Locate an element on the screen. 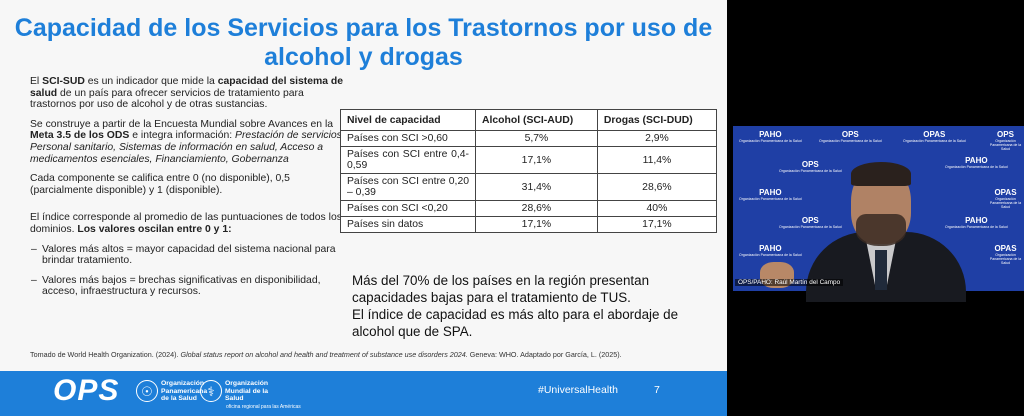 This screenshot has height=416, width=1024. row-label: Países sin datos is located at coordinates (408, 224).